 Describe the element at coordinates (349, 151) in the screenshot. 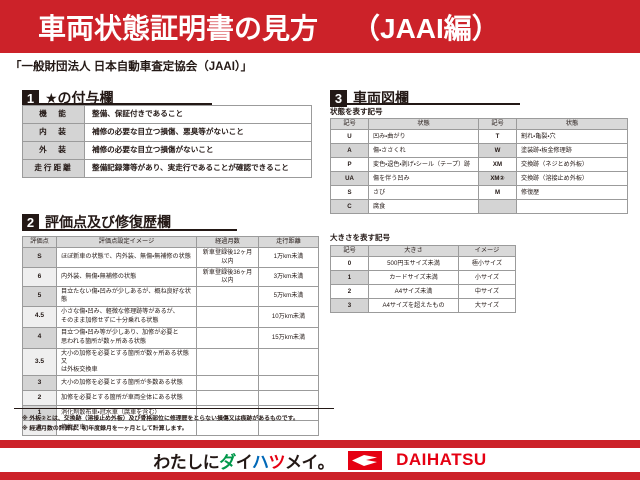

I see `symbol-code-left: A` at that location.